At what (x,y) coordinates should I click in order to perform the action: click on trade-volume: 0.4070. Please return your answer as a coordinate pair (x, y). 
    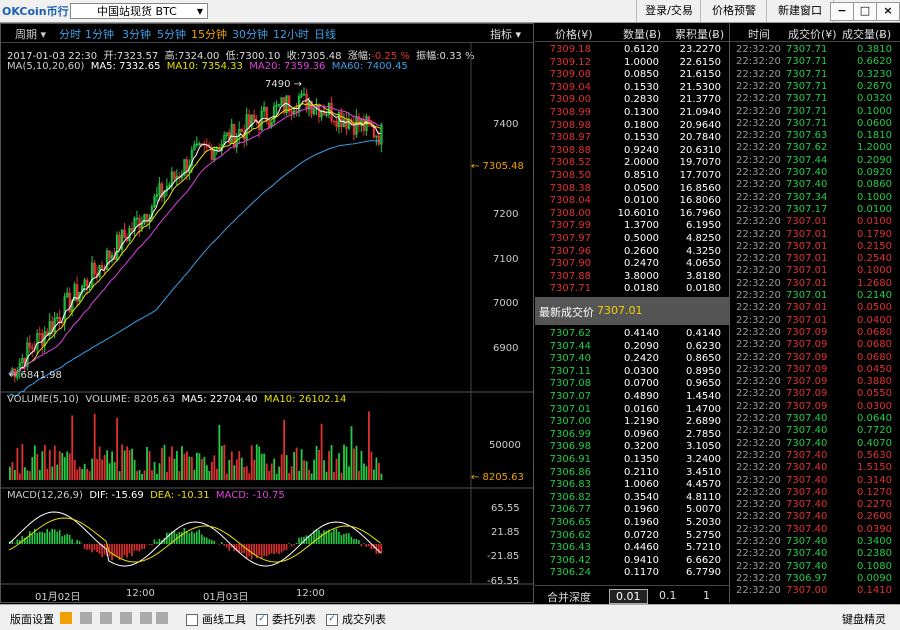
    Looking at the image, I should click on (874, 444).